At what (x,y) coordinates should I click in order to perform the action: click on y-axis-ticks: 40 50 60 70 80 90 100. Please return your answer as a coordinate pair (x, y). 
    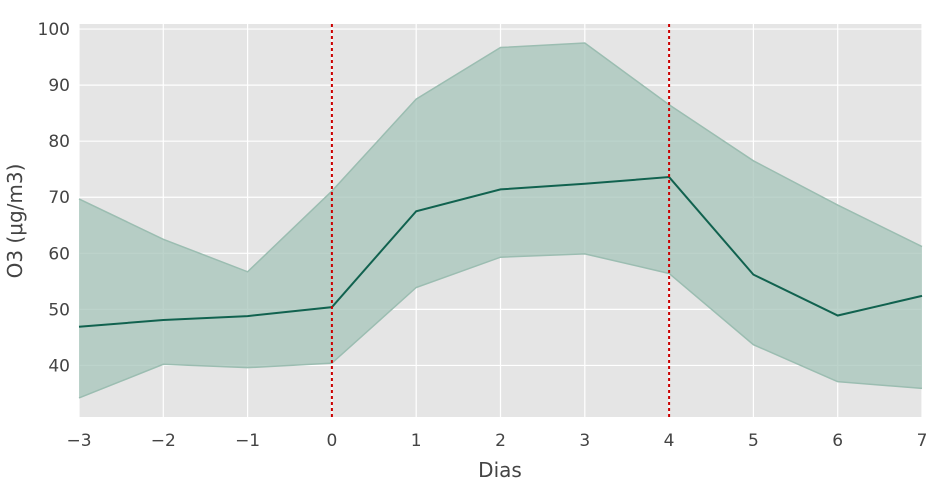
    Looking at the image, I should click on (54, 198).